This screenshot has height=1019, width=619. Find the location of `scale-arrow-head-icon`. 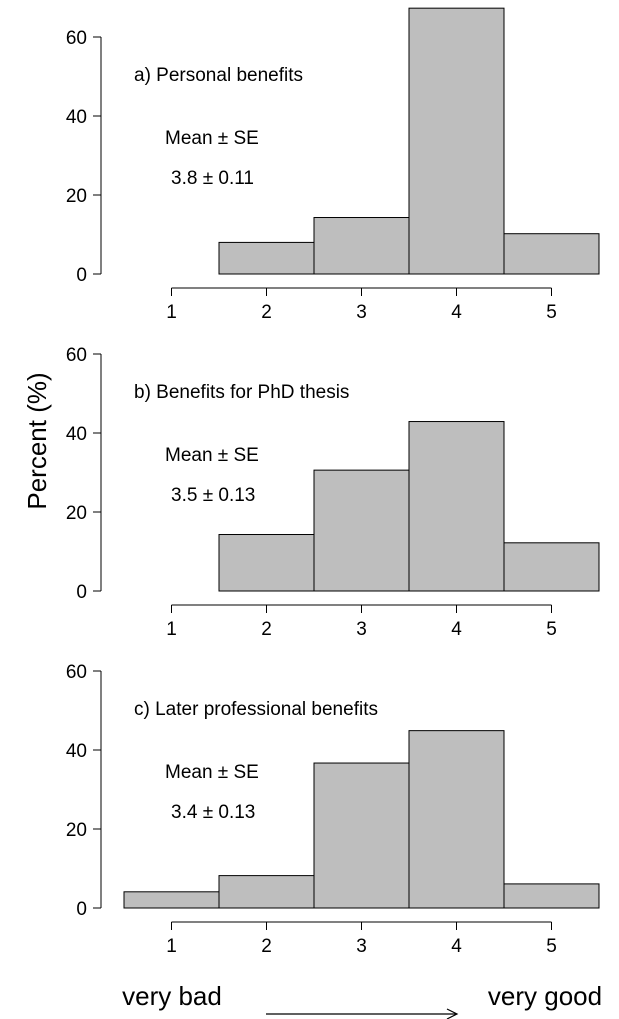

scale-arrow-head-icon is located at coordinates (452, 1013).